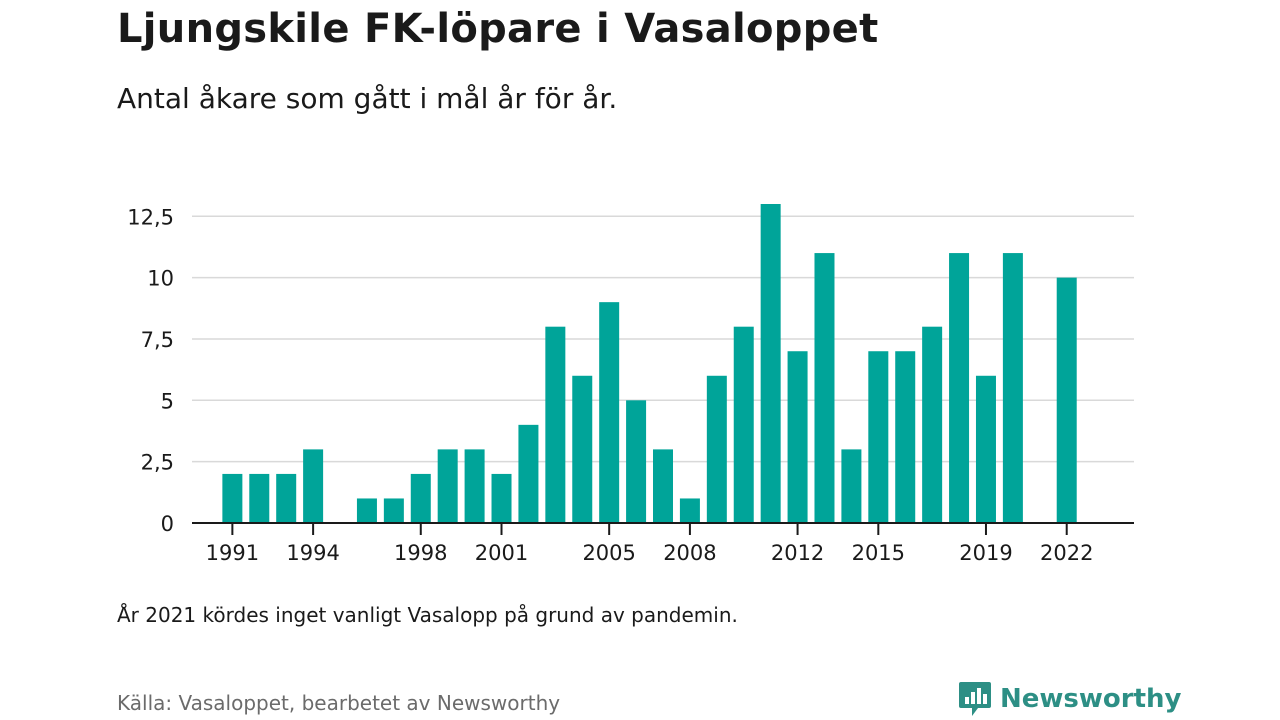 This screenshot has width=1280, height=720. What do you see at coordinates (663, 486) in the screenshot?
I see `bar-2007` at bounding box center [663, 486].